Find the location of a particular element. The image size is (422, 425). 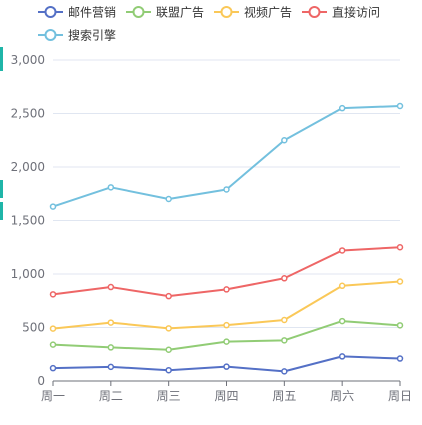

legend-label: 邮件营销 is located at coordinates (92, 13).